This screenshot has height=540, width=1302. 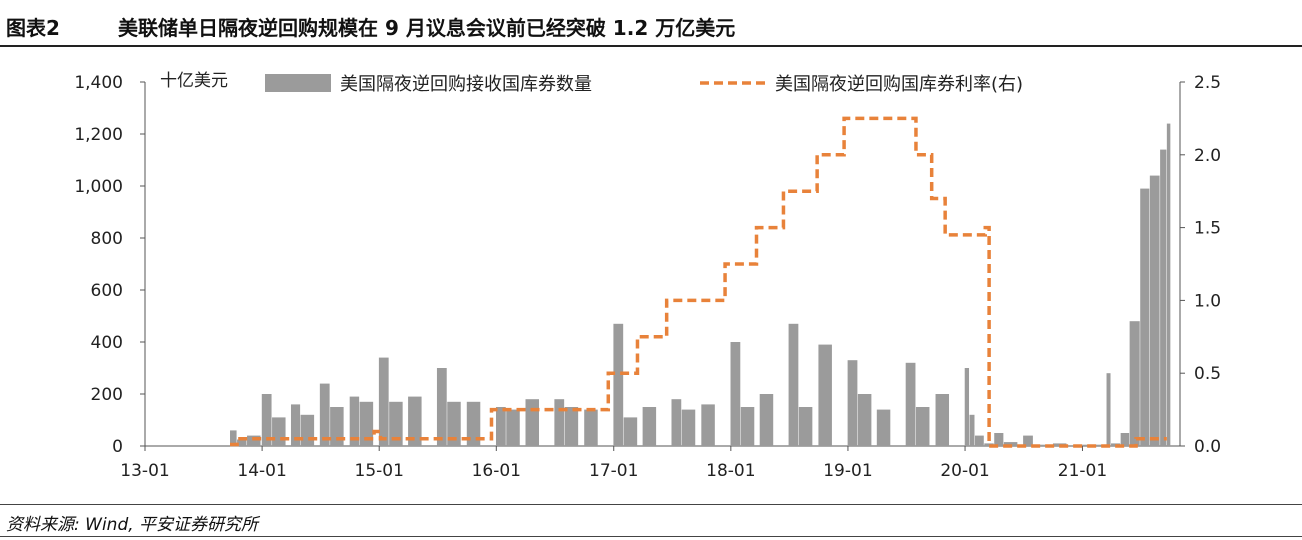 What do you see at coordinates (107, 291) in the screenshot?
I see `y-left-tick-label: 600` at bounding box center [107, 291].